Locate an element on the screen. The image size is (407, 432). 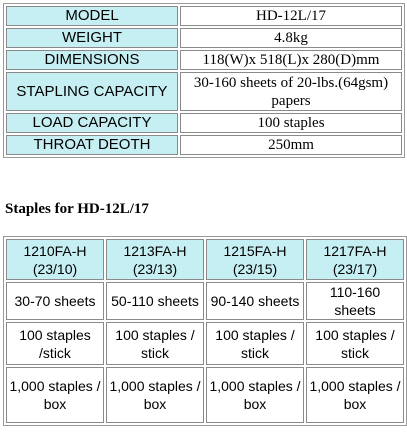
spec-label: DIMENSIONS is located at coordinates (92, 60).